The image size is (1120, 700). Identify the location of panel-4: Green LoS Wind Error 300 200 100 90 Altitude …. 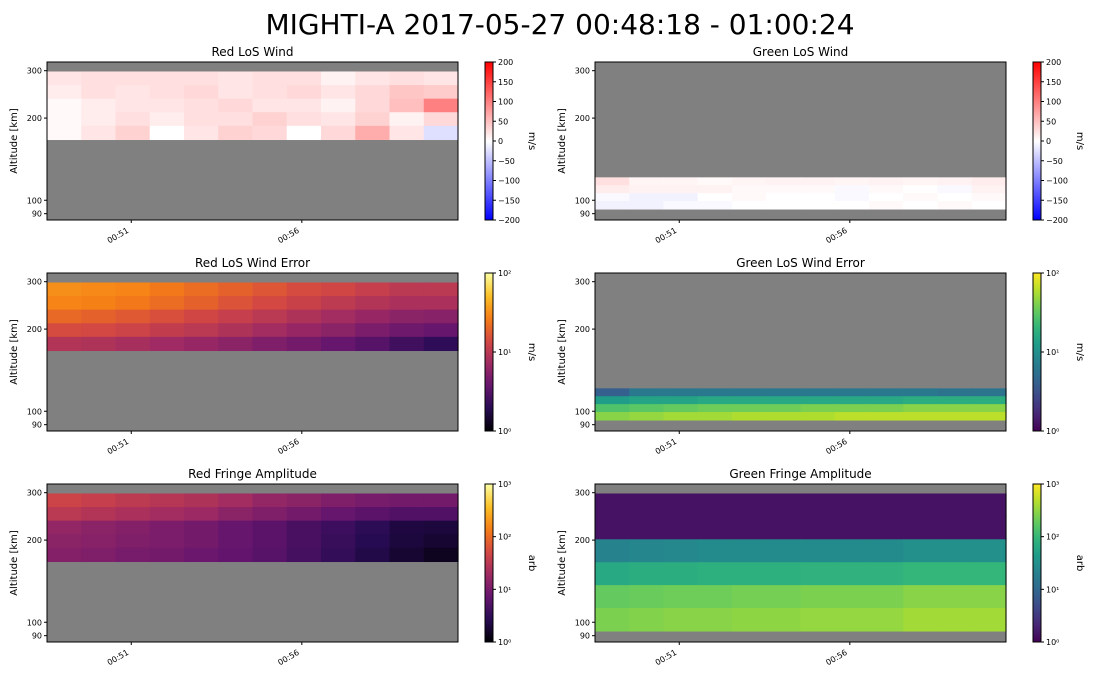
(821, 356).